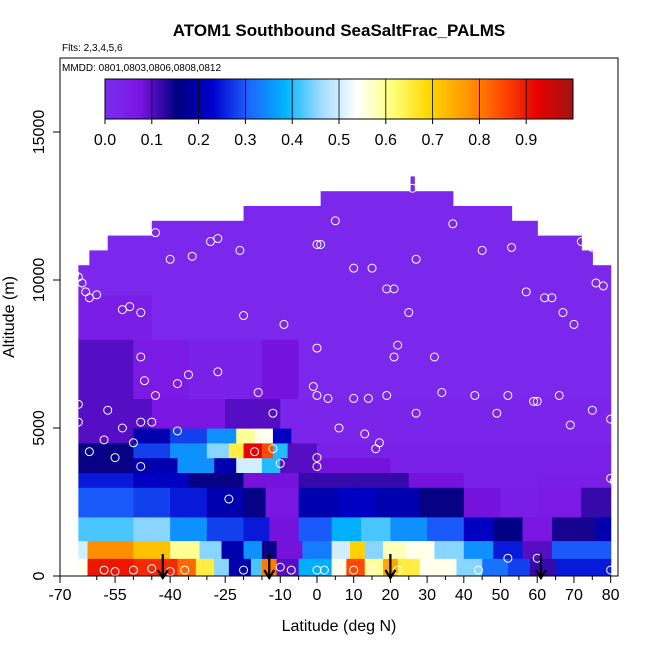  What do you see at coordinates (334, 113) in the screenshot?
I see `colorbar: 0.0 0.1 0.2 0.3 0.4 0.5 0.6 0.7 0.8 0.9` at bounding box center [334, 113].